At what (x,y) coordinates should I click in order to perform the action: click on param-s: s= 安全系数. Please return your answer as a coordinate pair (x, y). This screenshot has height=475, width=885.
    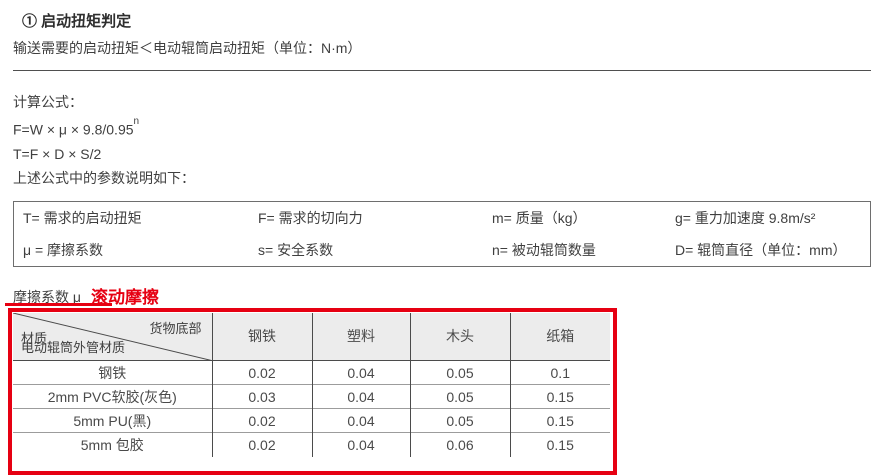
    Looking at the image, I should click on (296, 249).